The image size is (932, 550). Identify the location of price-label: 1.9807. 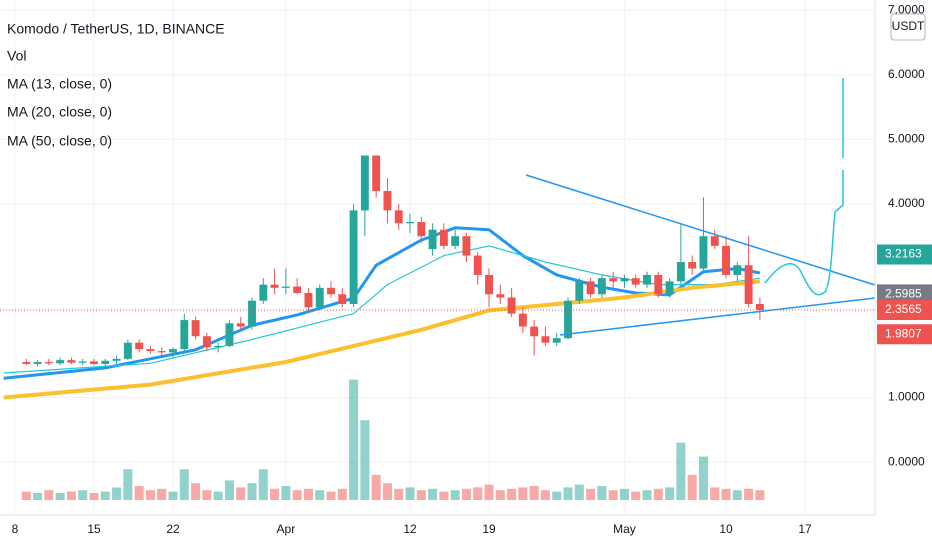
(903, 333).